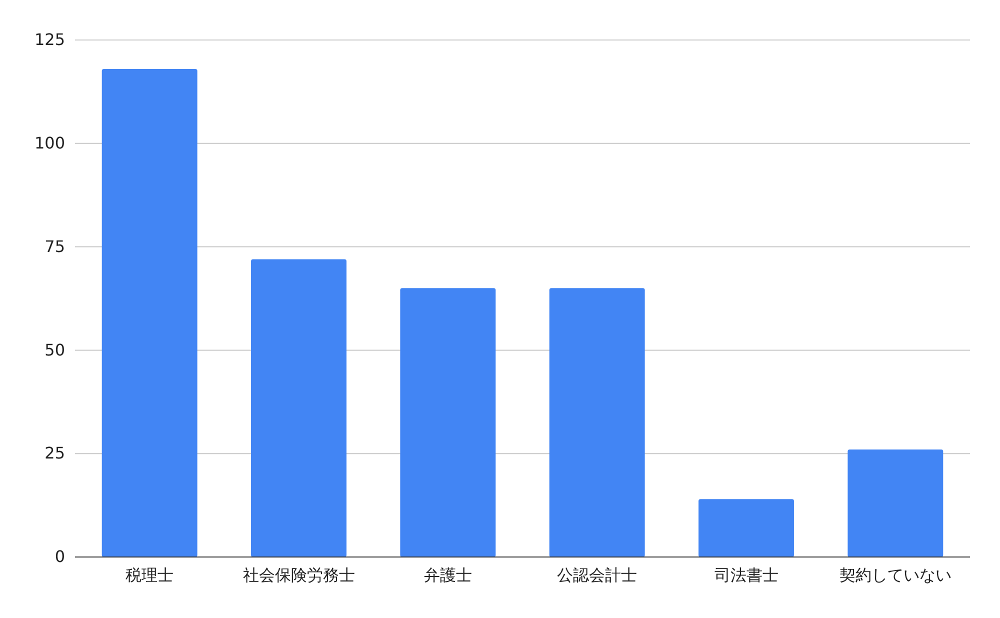 Image resolution: width=1000 pixels, height=618 pixels. I want to click on y-tick-label: 100, so click(49, 143).